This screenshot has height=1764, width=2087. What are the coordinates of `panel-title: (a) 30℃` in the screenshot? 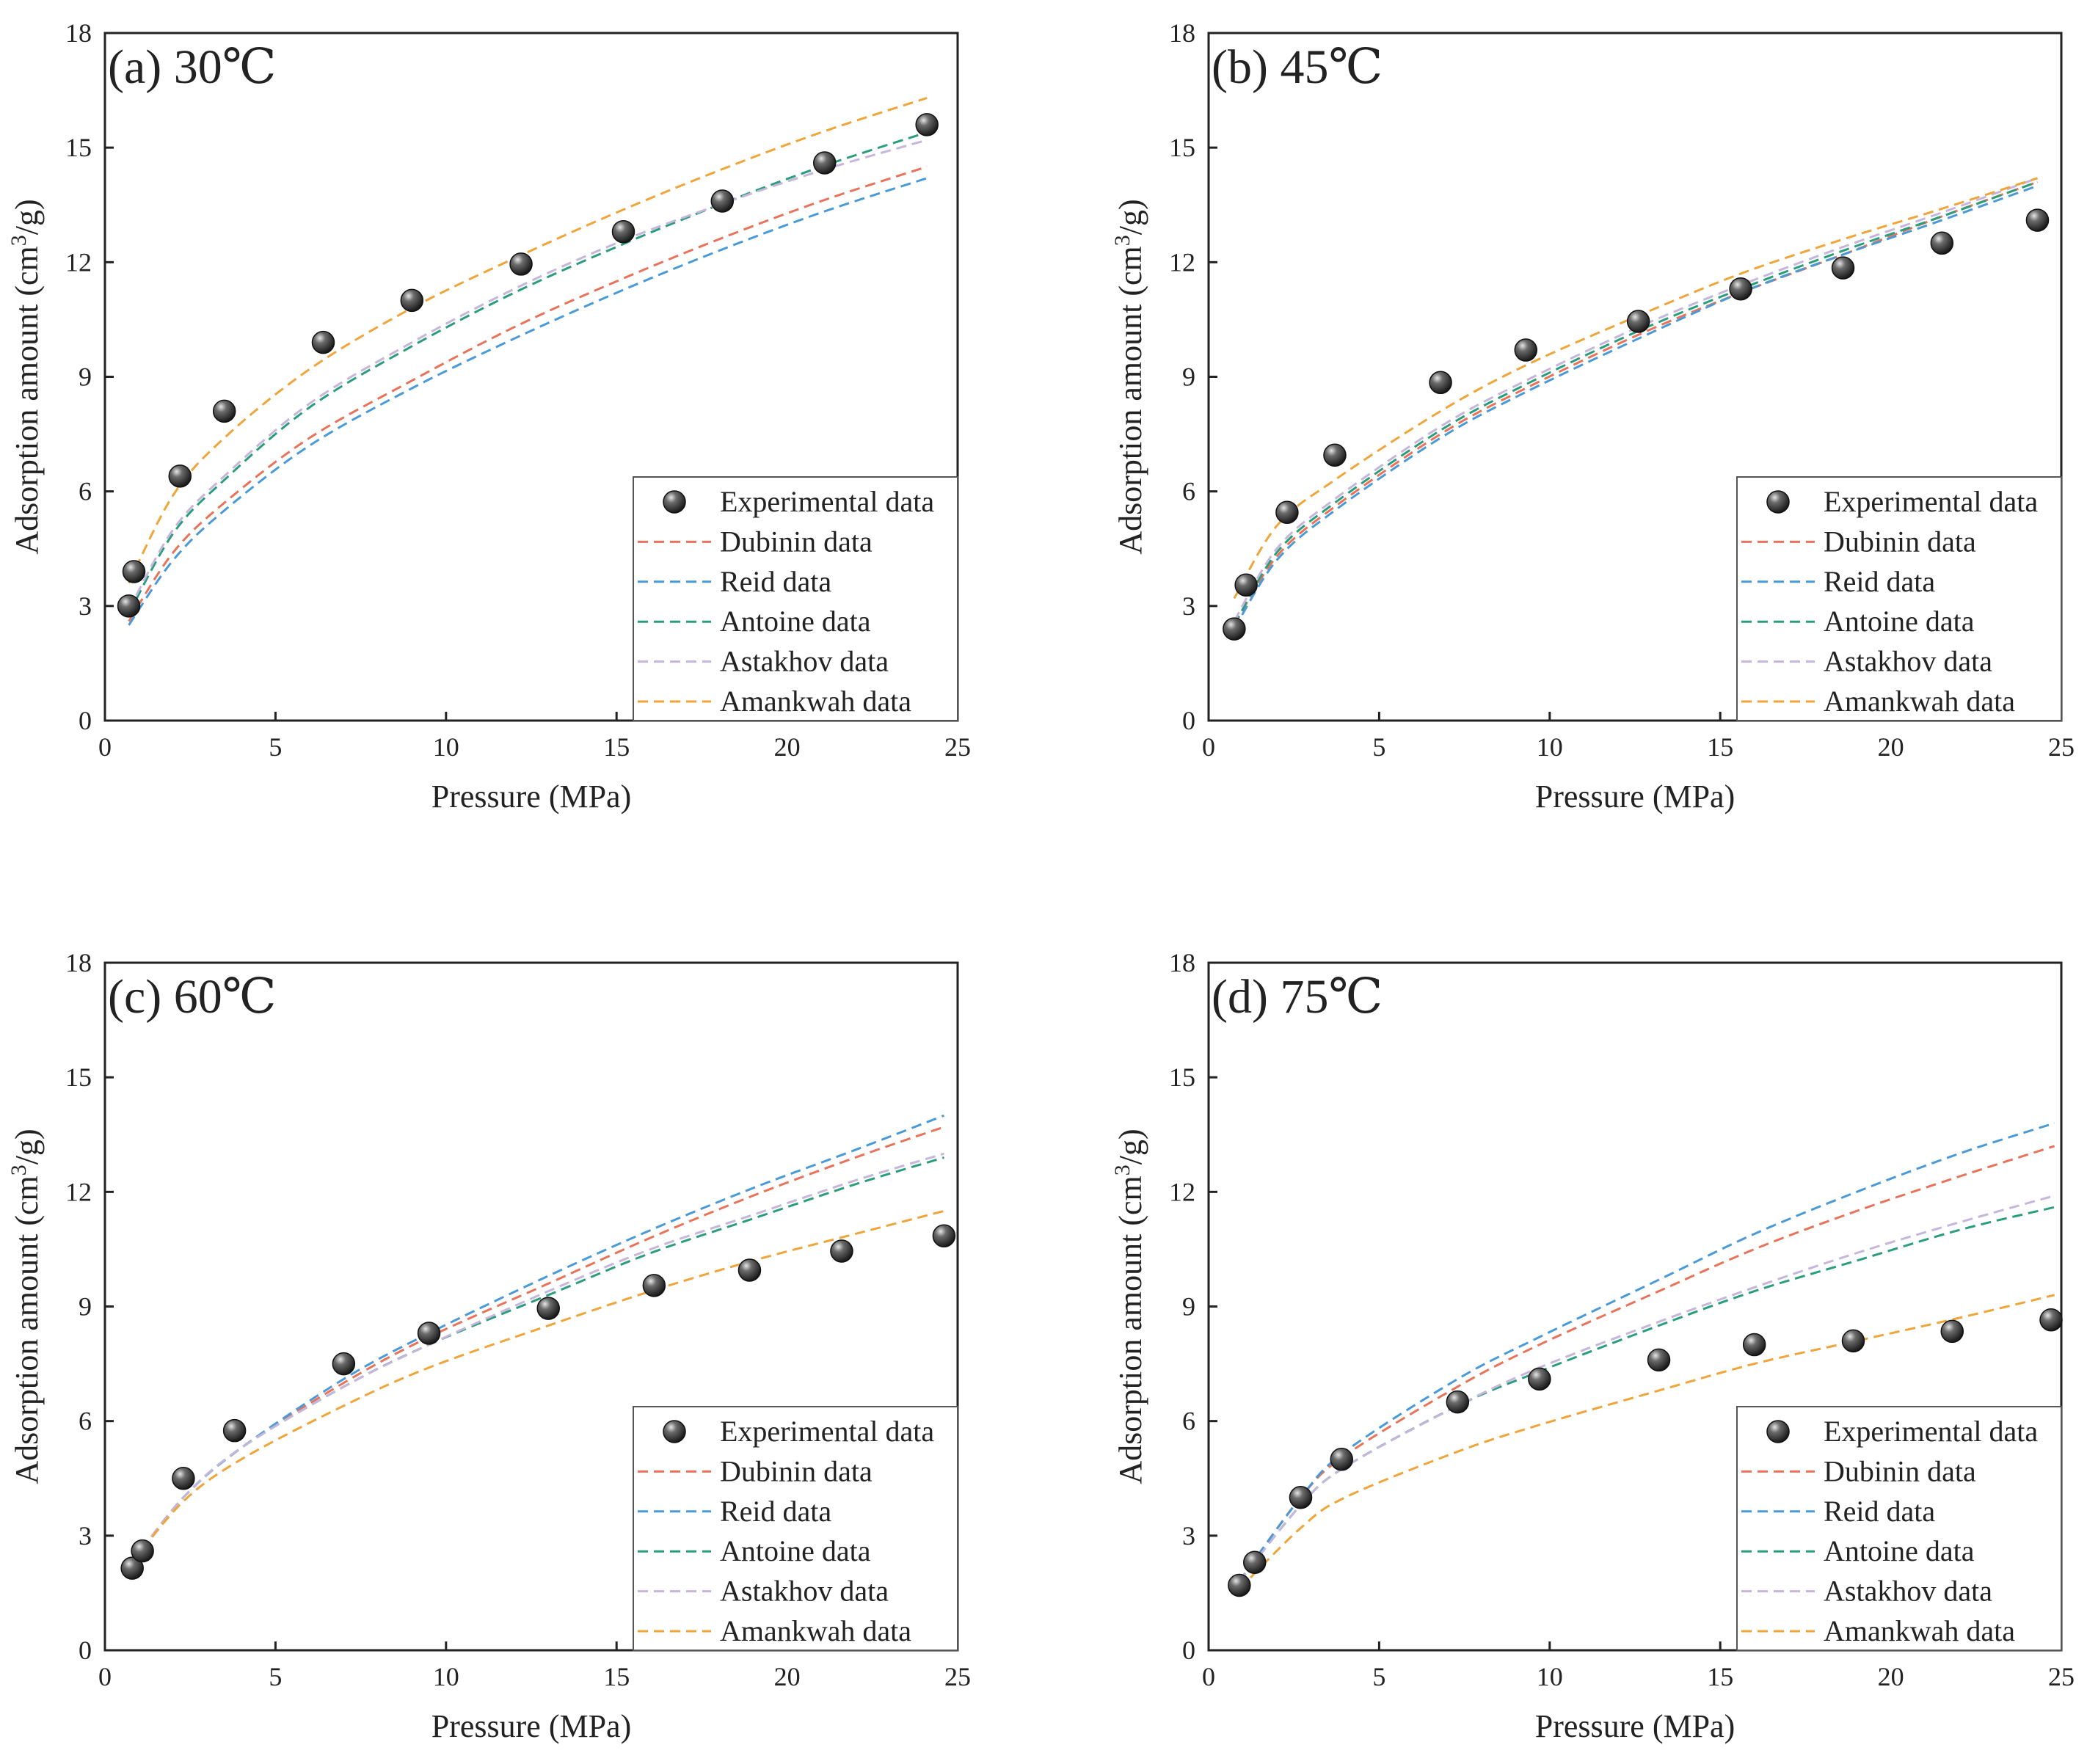 It's located at (192, 67).